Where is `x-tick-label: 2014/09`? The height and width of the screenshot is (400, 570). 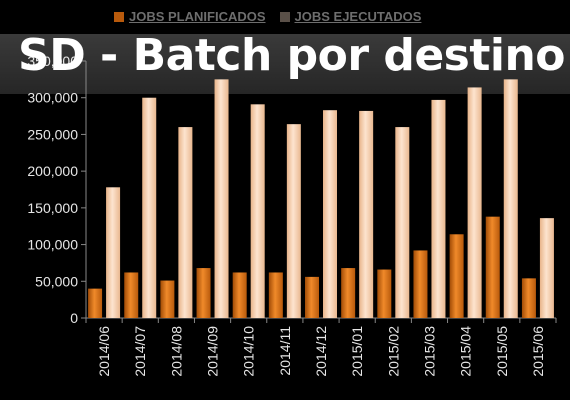 x-tick-label: 2014/09 is located at coordinates (213, 351).